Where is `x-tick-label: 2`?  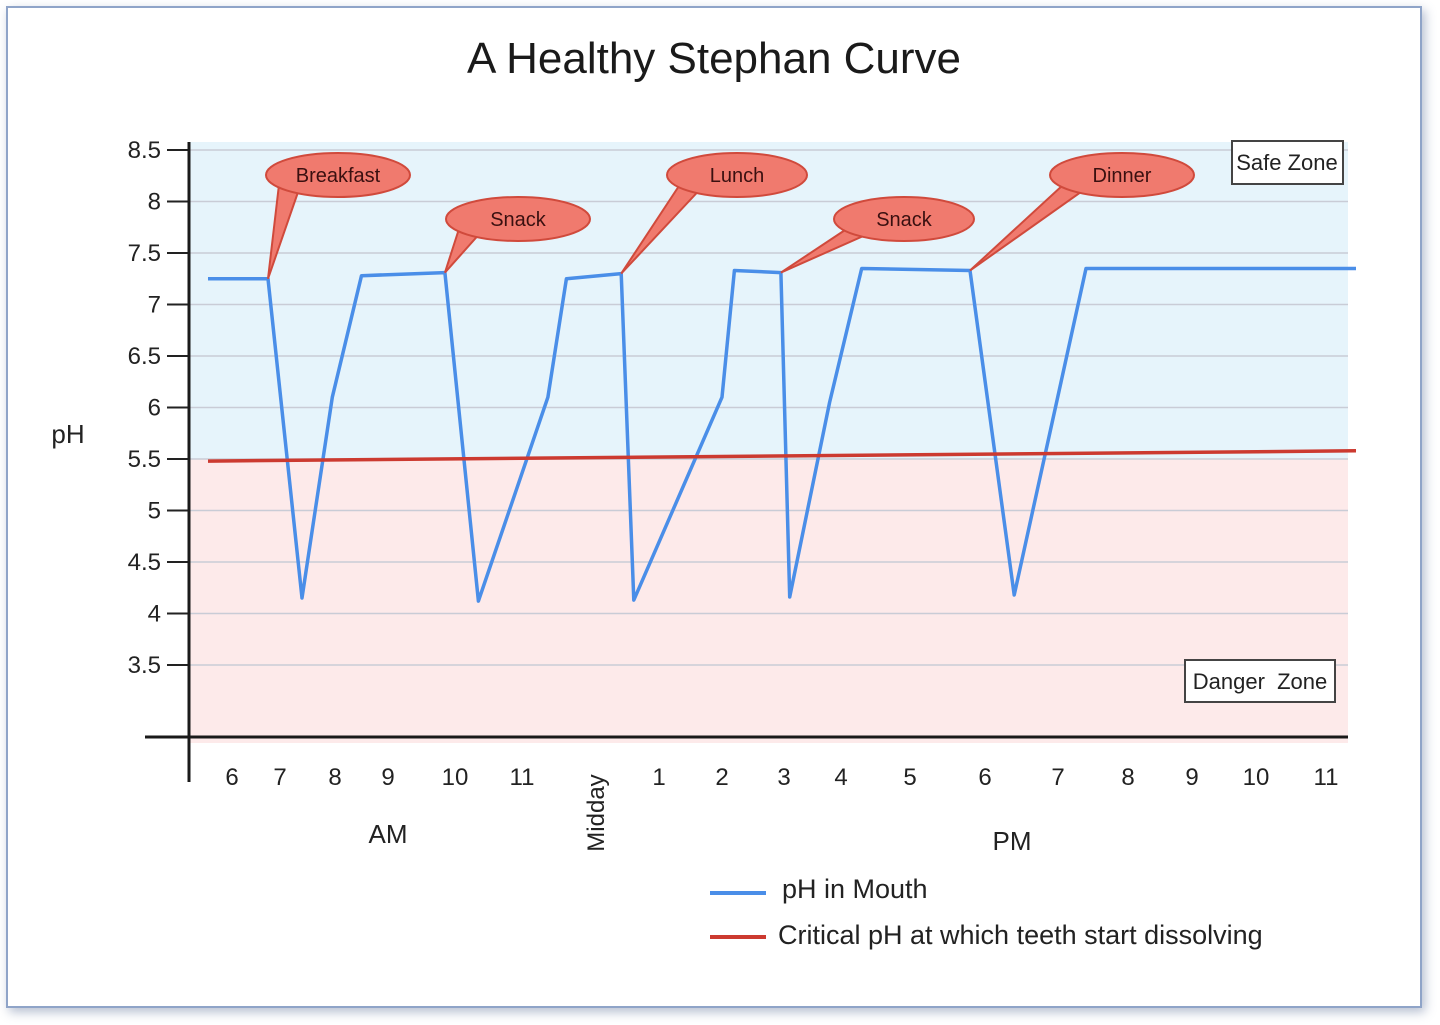
x-tick-label: 2 is located at coordinates (721, 777).